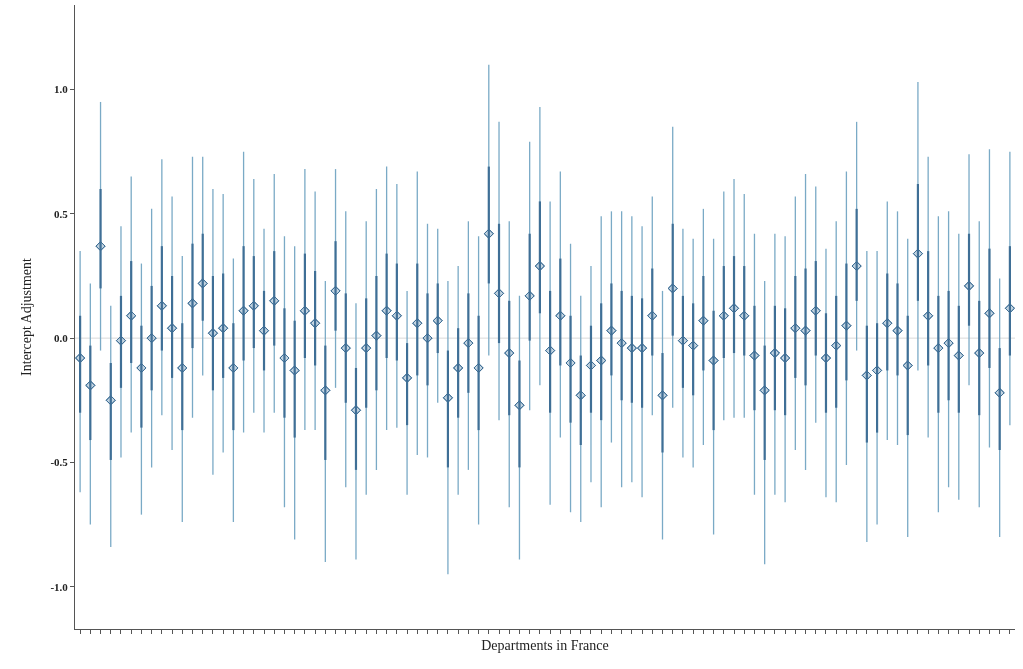 The image size is (1023, 669). Describe the element at coordinates (61, 337) in the screenshot. I see `y-tick-label: 0.0` at that location.